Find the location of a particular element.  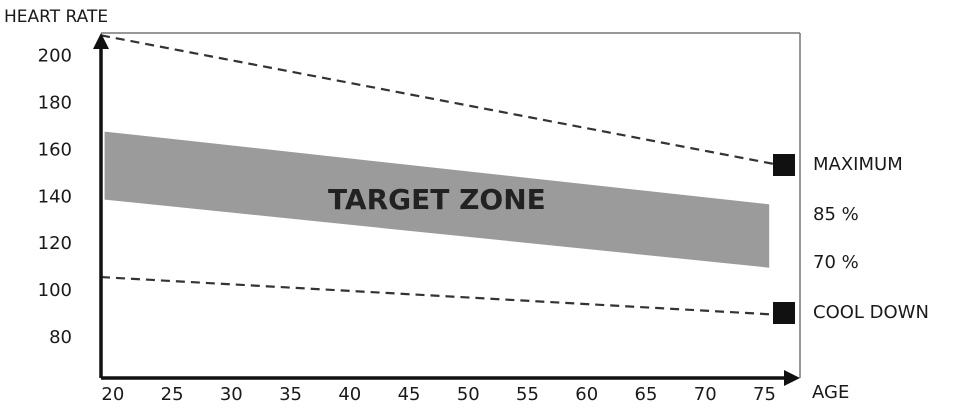

zone-edge-label: 70 % is located at coordinates (836, 262).